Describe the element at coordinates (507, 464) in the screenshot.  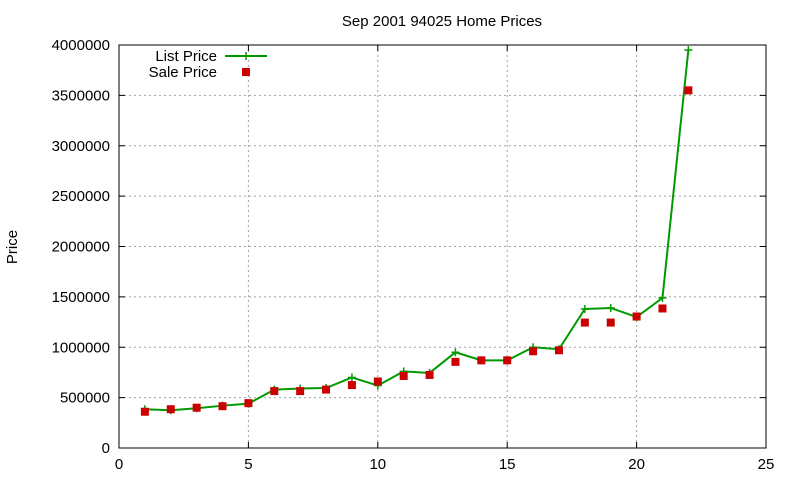
I see `x-tick-label: 15` at that location.